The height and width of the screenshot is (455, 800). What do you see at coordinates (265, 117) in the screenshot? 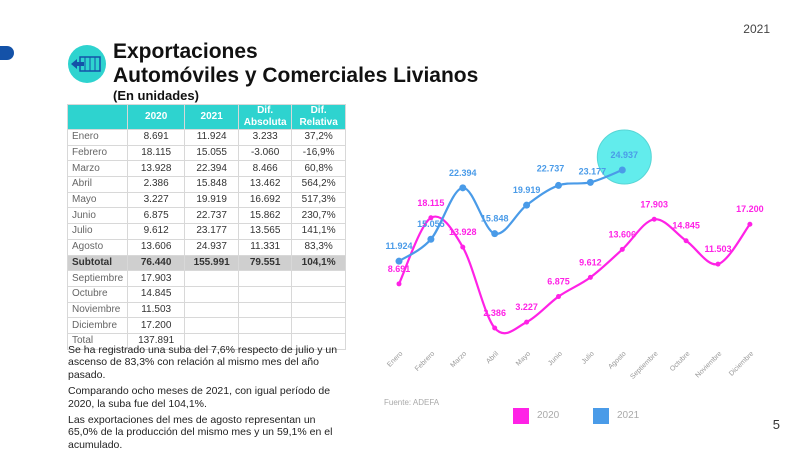
I see `column-header: Dif. Absoluta` at bounding box center [265, 117].